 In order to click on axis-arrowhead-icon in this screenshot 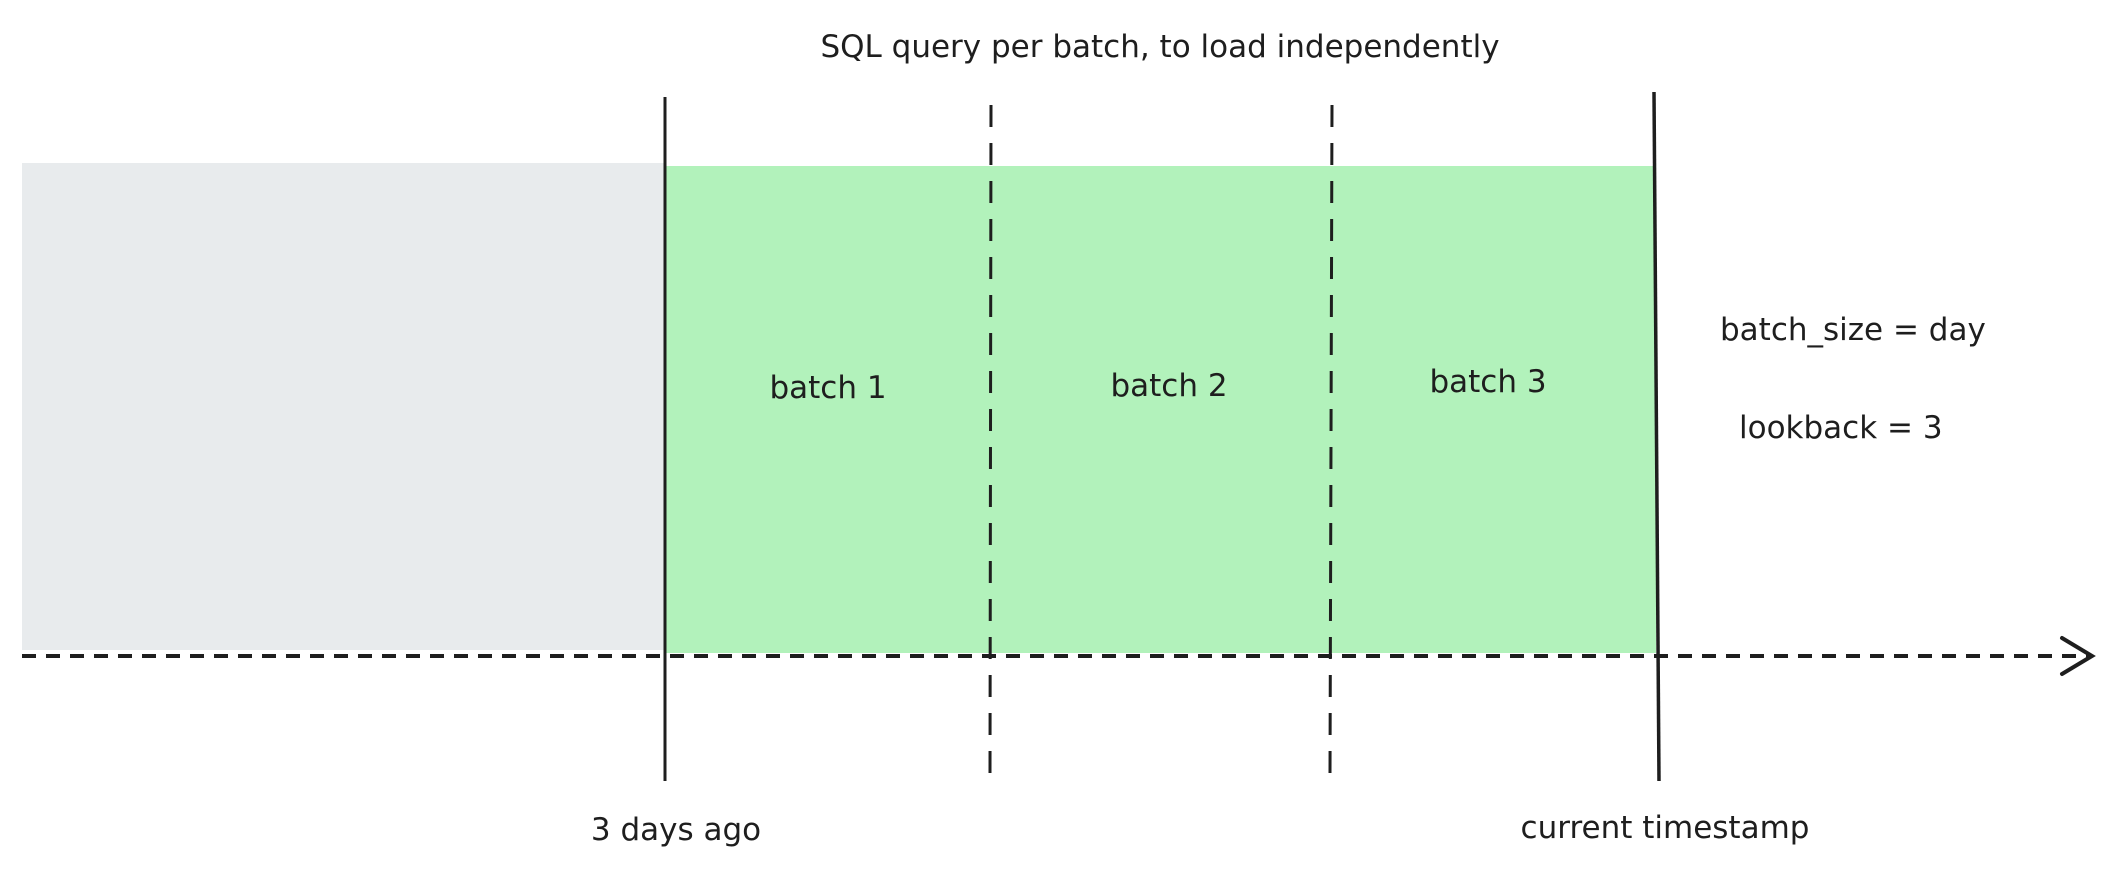, I will do `click(2078, 656)`.